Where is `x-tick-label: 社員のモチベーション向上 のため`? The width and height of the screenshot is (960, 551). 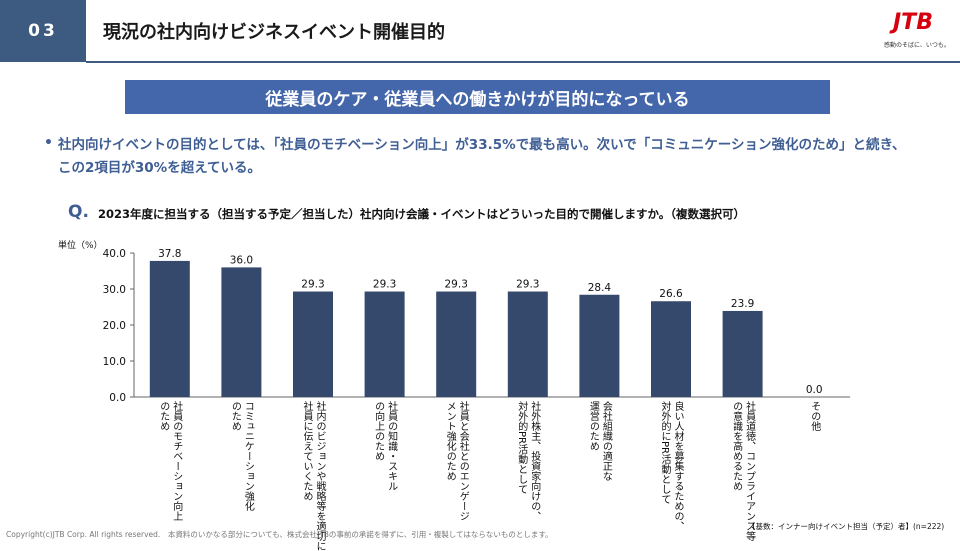
x-tick-label: 社員のモチベーション向上 のため is located at coordinates (169, 461).